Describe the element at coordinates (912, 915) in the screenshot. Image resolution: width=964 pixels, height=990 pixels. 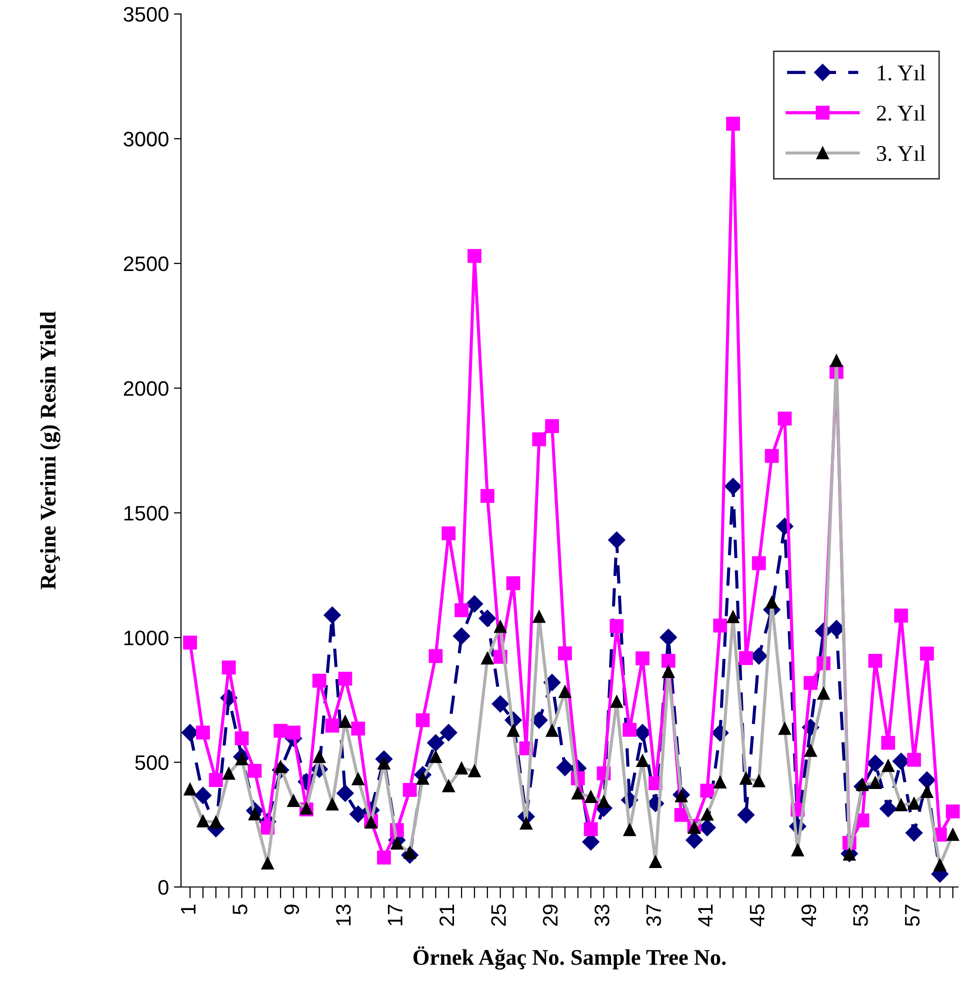
I see `x-tick-label: 57` at that location.